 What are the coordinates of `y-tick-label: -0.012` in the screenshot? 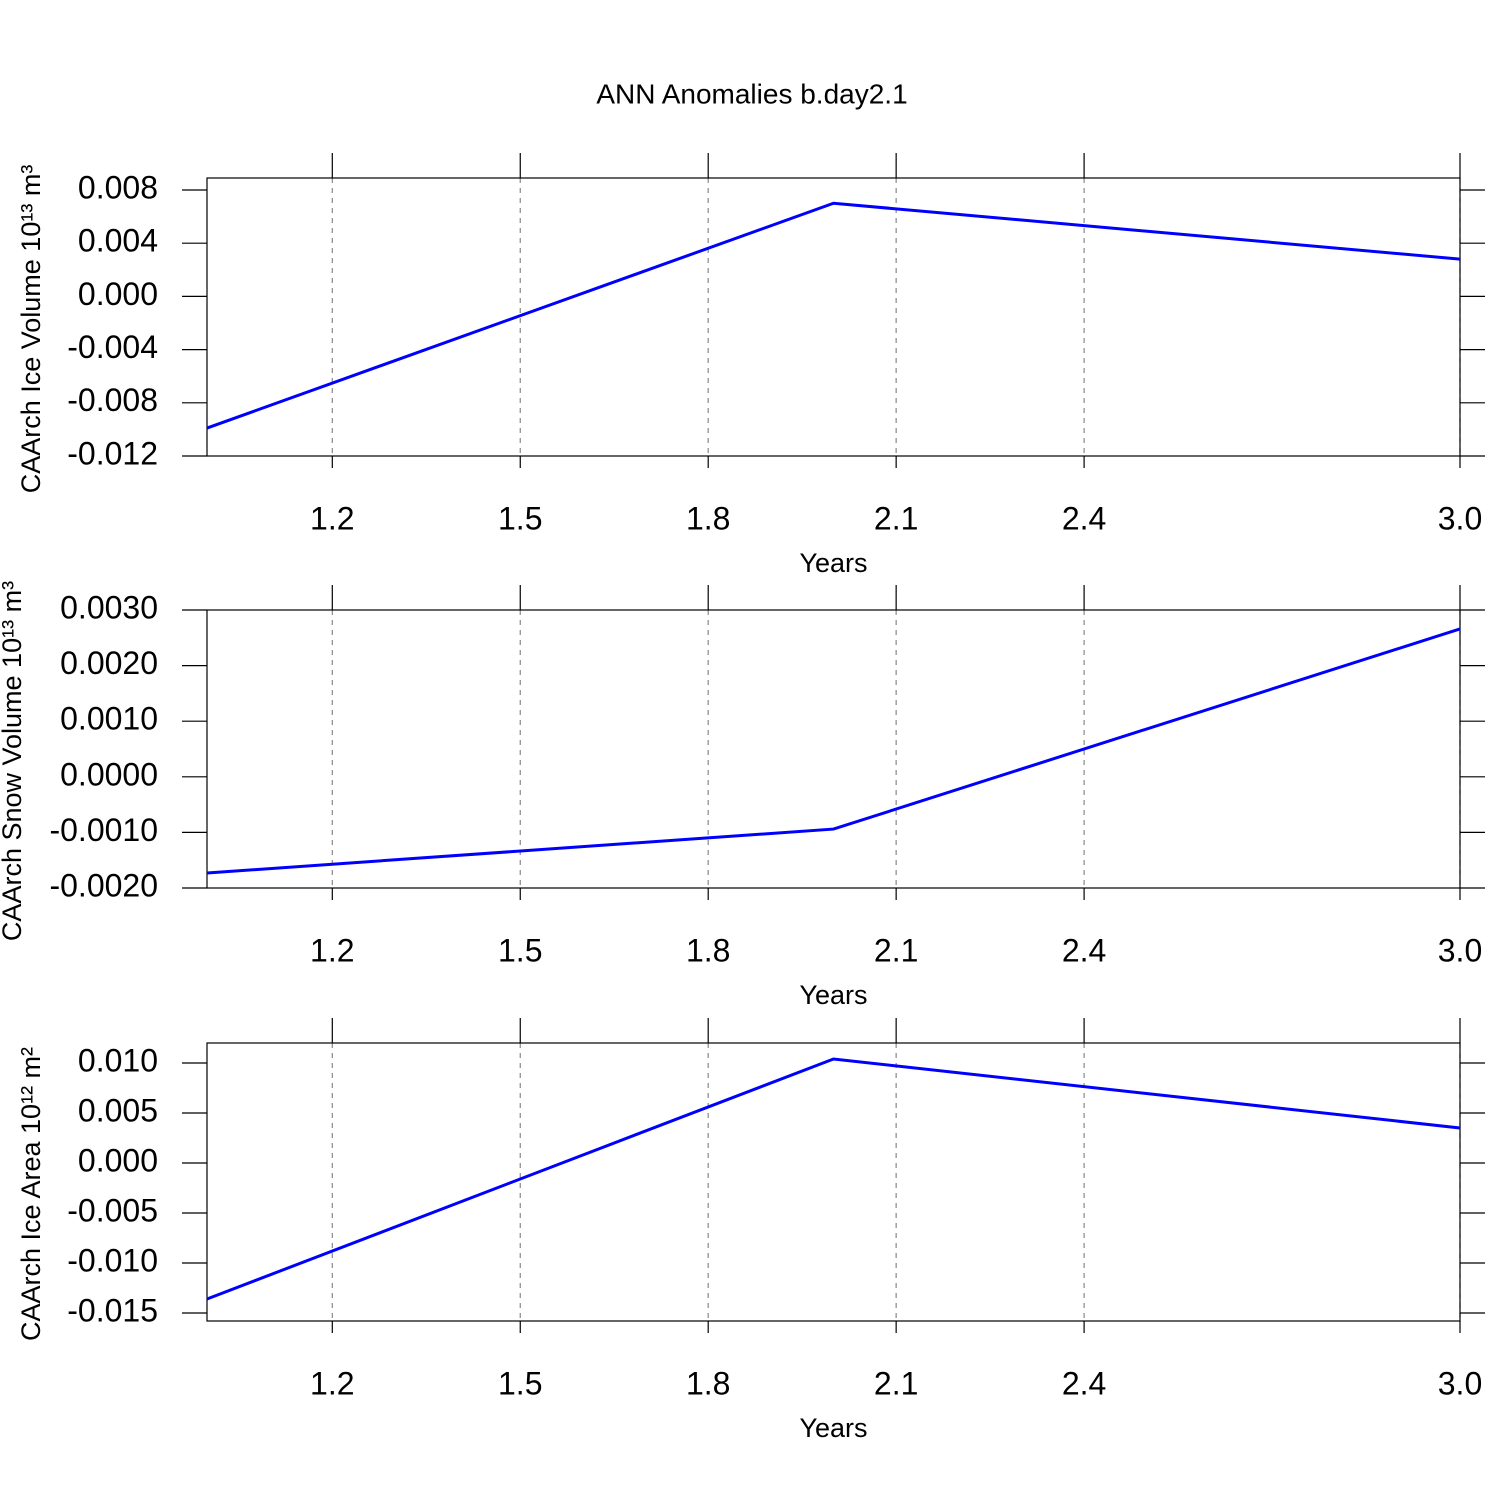 It's located at (112, 453).